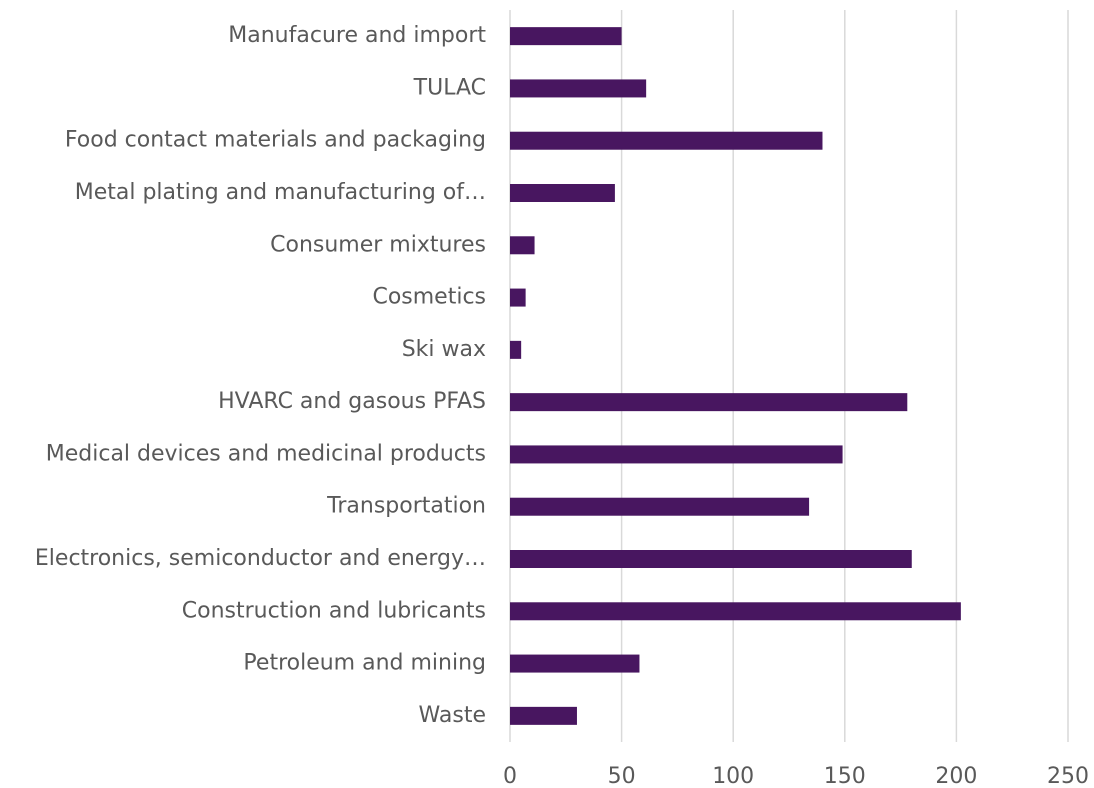  I want to click on y-tick-label: Cosmetics, so click(429, 297).